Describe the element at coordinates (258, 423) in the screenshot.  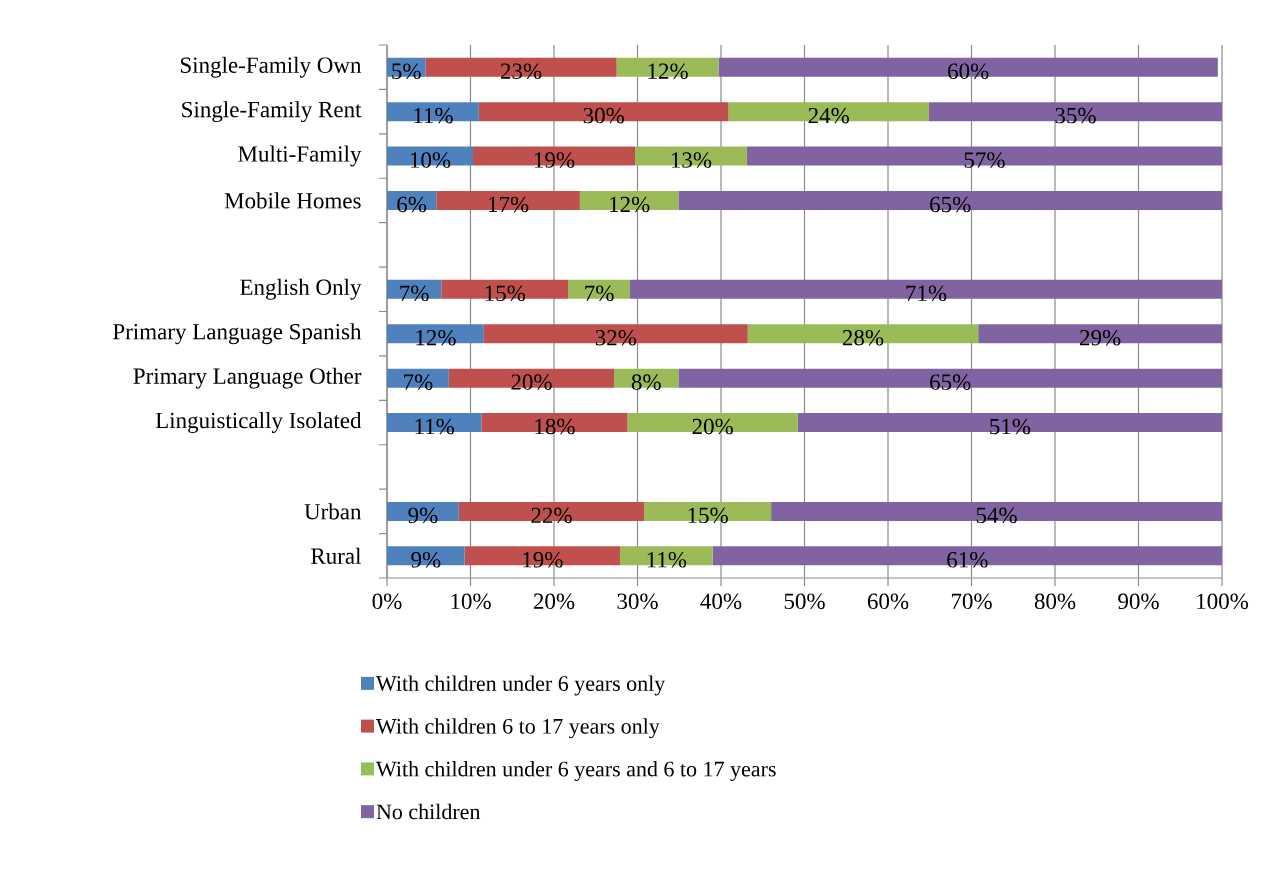
I see `y-tick-label: Linguistically Isolated` at that location.